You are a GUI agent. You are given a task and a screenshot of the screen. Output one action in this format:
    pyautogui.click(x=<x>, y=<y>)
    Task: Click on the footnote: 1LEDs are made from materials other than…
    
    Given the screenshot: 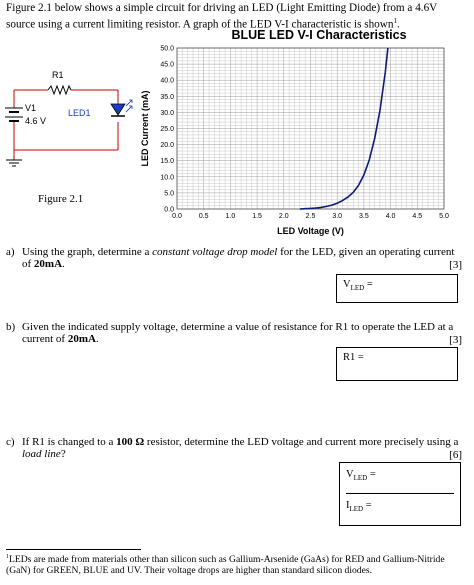 What is the action you would take?
    pyautogui.click(x=237, y=564)
    